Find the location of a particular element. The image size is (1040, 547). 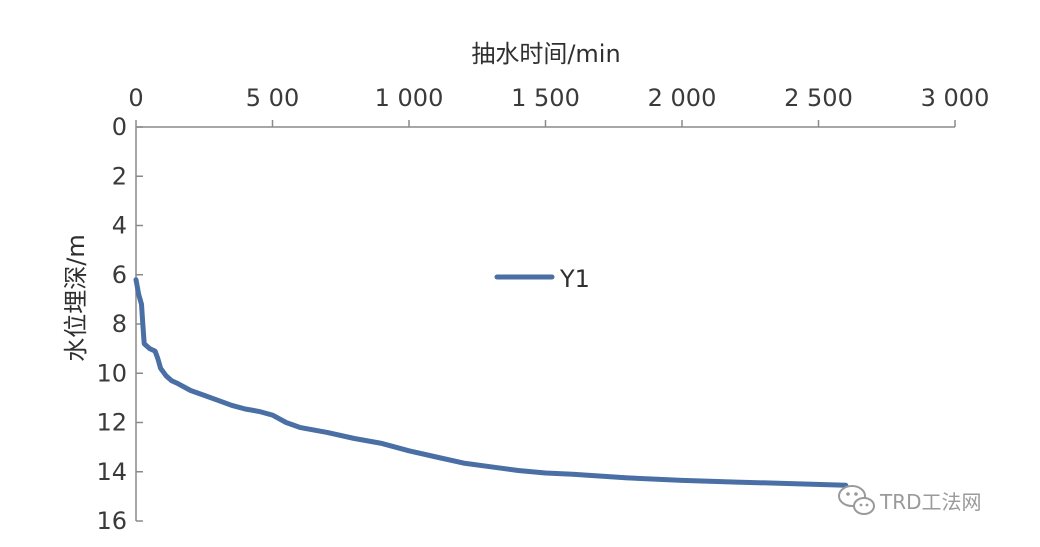

watermark: TRD工法网 is located at coordinates (910, 500).